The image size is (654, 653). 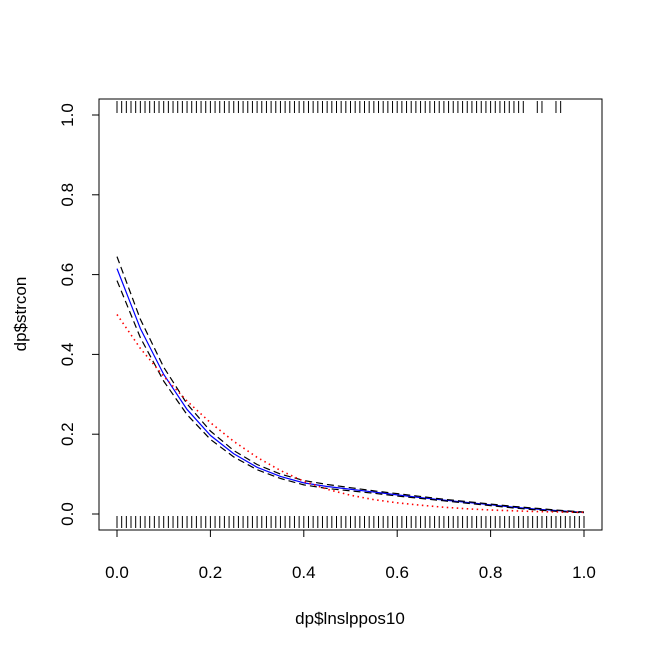 What do you see at coordinates (350, 618) in the screenshot?
I see `x-axis-title: dp$lnslppos10` at bounding box center [350, 618].